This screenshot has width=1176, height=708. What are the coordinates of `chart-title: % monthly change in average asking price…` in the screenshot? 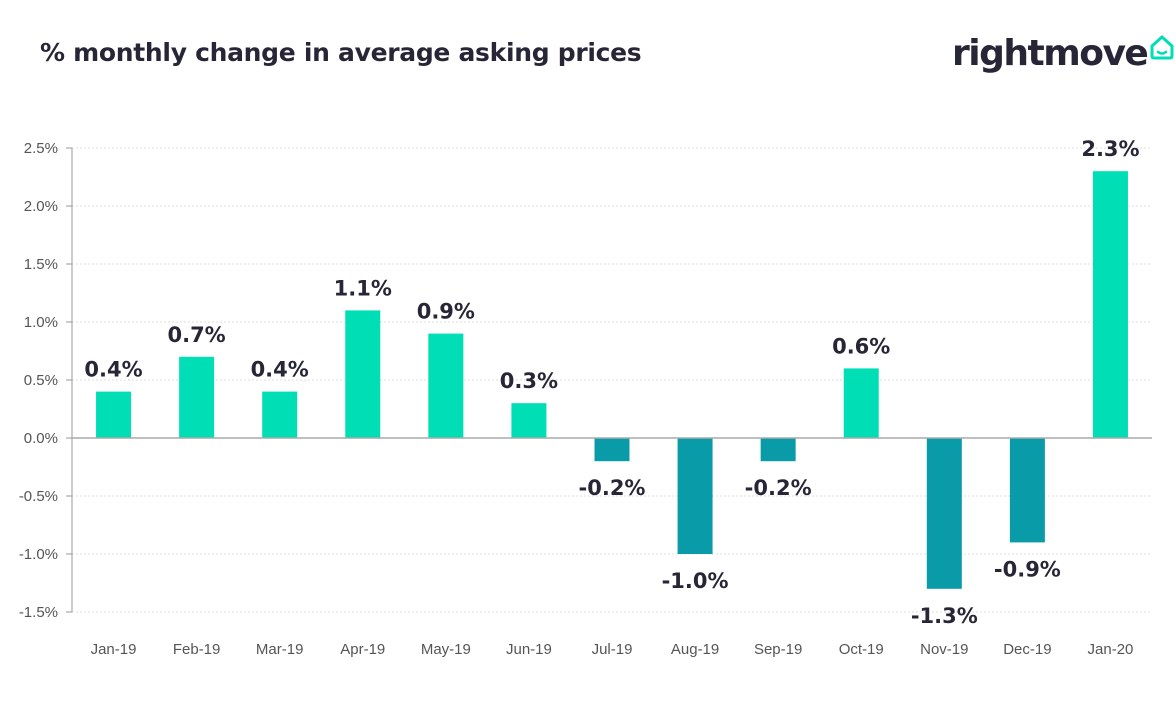 It's located at (341, 52).